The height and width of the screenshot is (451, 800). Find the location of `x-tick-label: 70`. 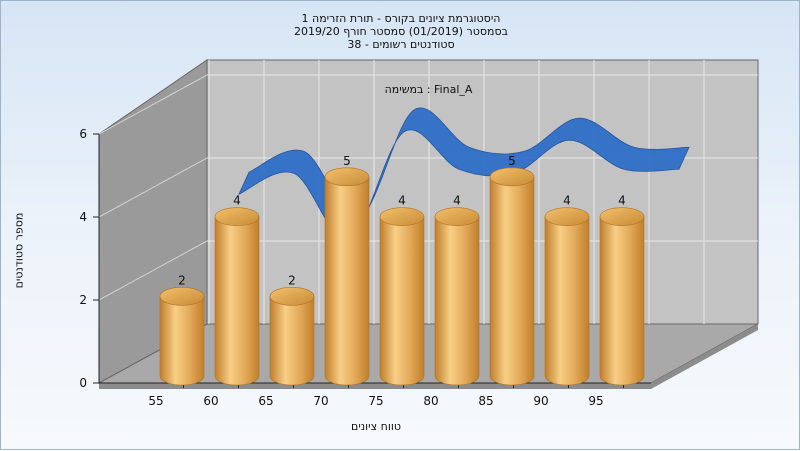

x-tick-label: 70 is located at coordinates (320, 401).